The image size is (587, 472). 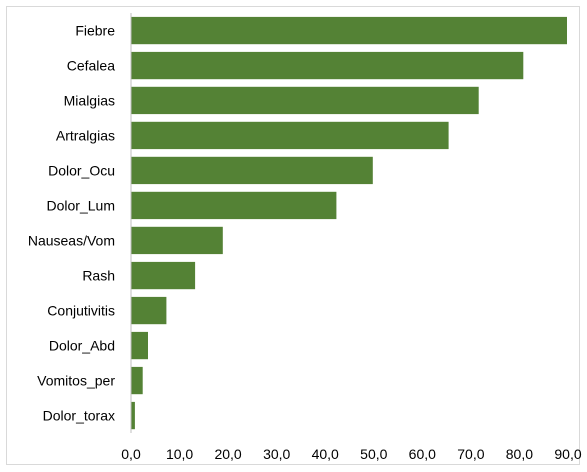 I want to click on category-label-fiebre: Fiebre, so click(x=95, y=31).